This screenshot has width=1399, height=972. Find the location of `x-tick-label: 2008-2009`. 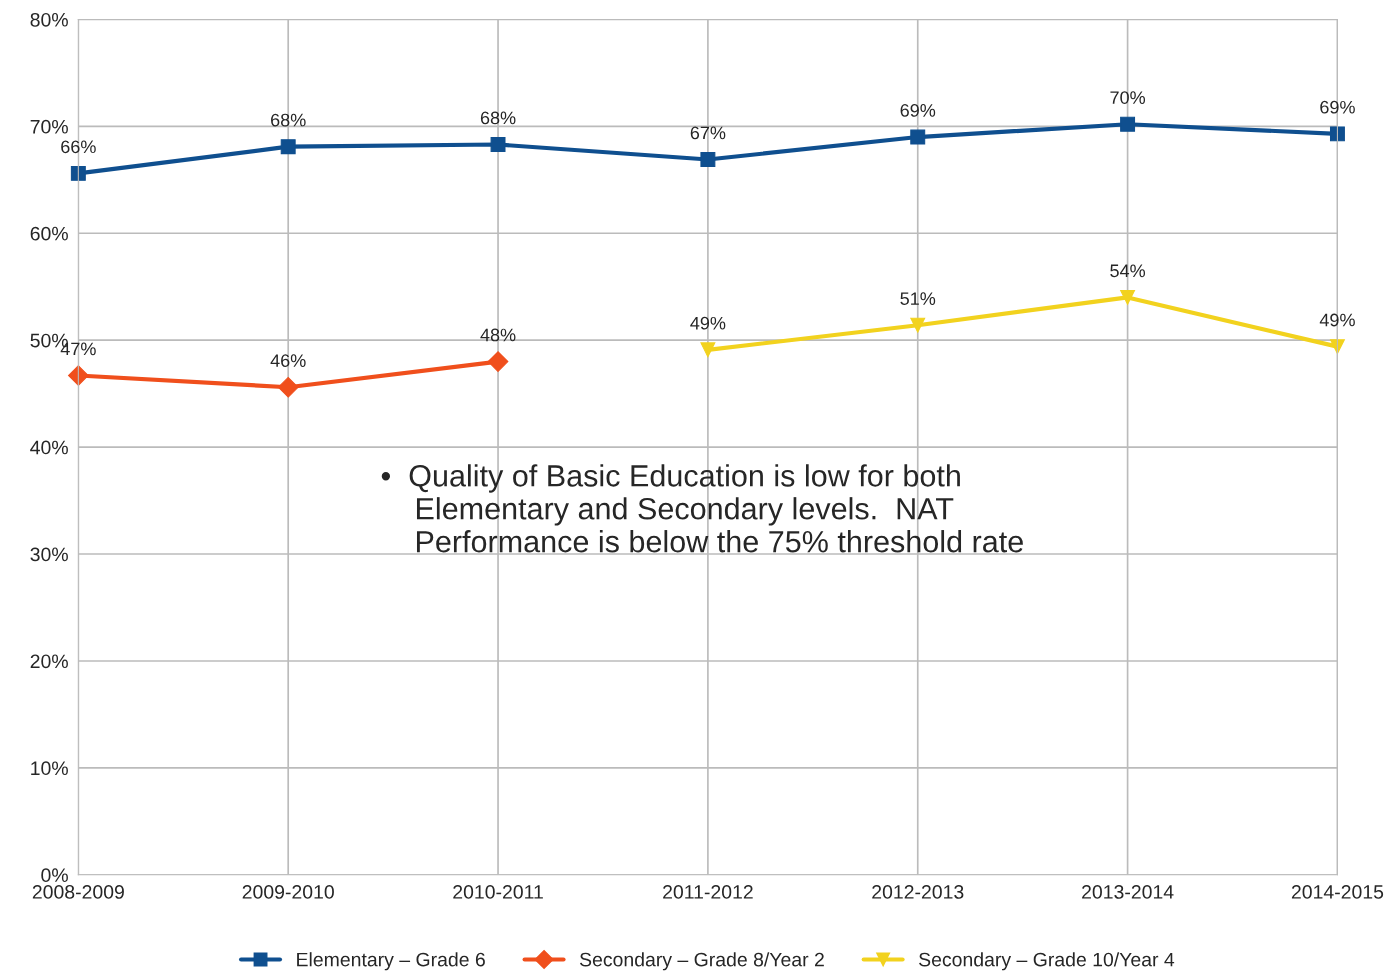

x-tick-label: 2008-2009 is located at coordinates (78, 892).